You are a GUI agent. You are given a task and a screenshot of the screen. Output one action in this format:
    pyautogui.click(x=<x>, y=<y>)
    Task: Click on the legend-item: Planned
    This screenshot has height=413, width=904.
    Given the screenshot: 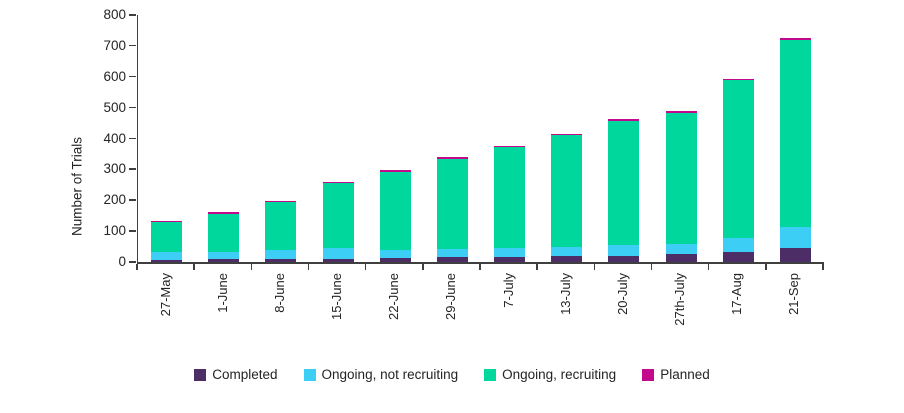 What is the action you would take?
    pyautogui.click(x=676, y=375)
    